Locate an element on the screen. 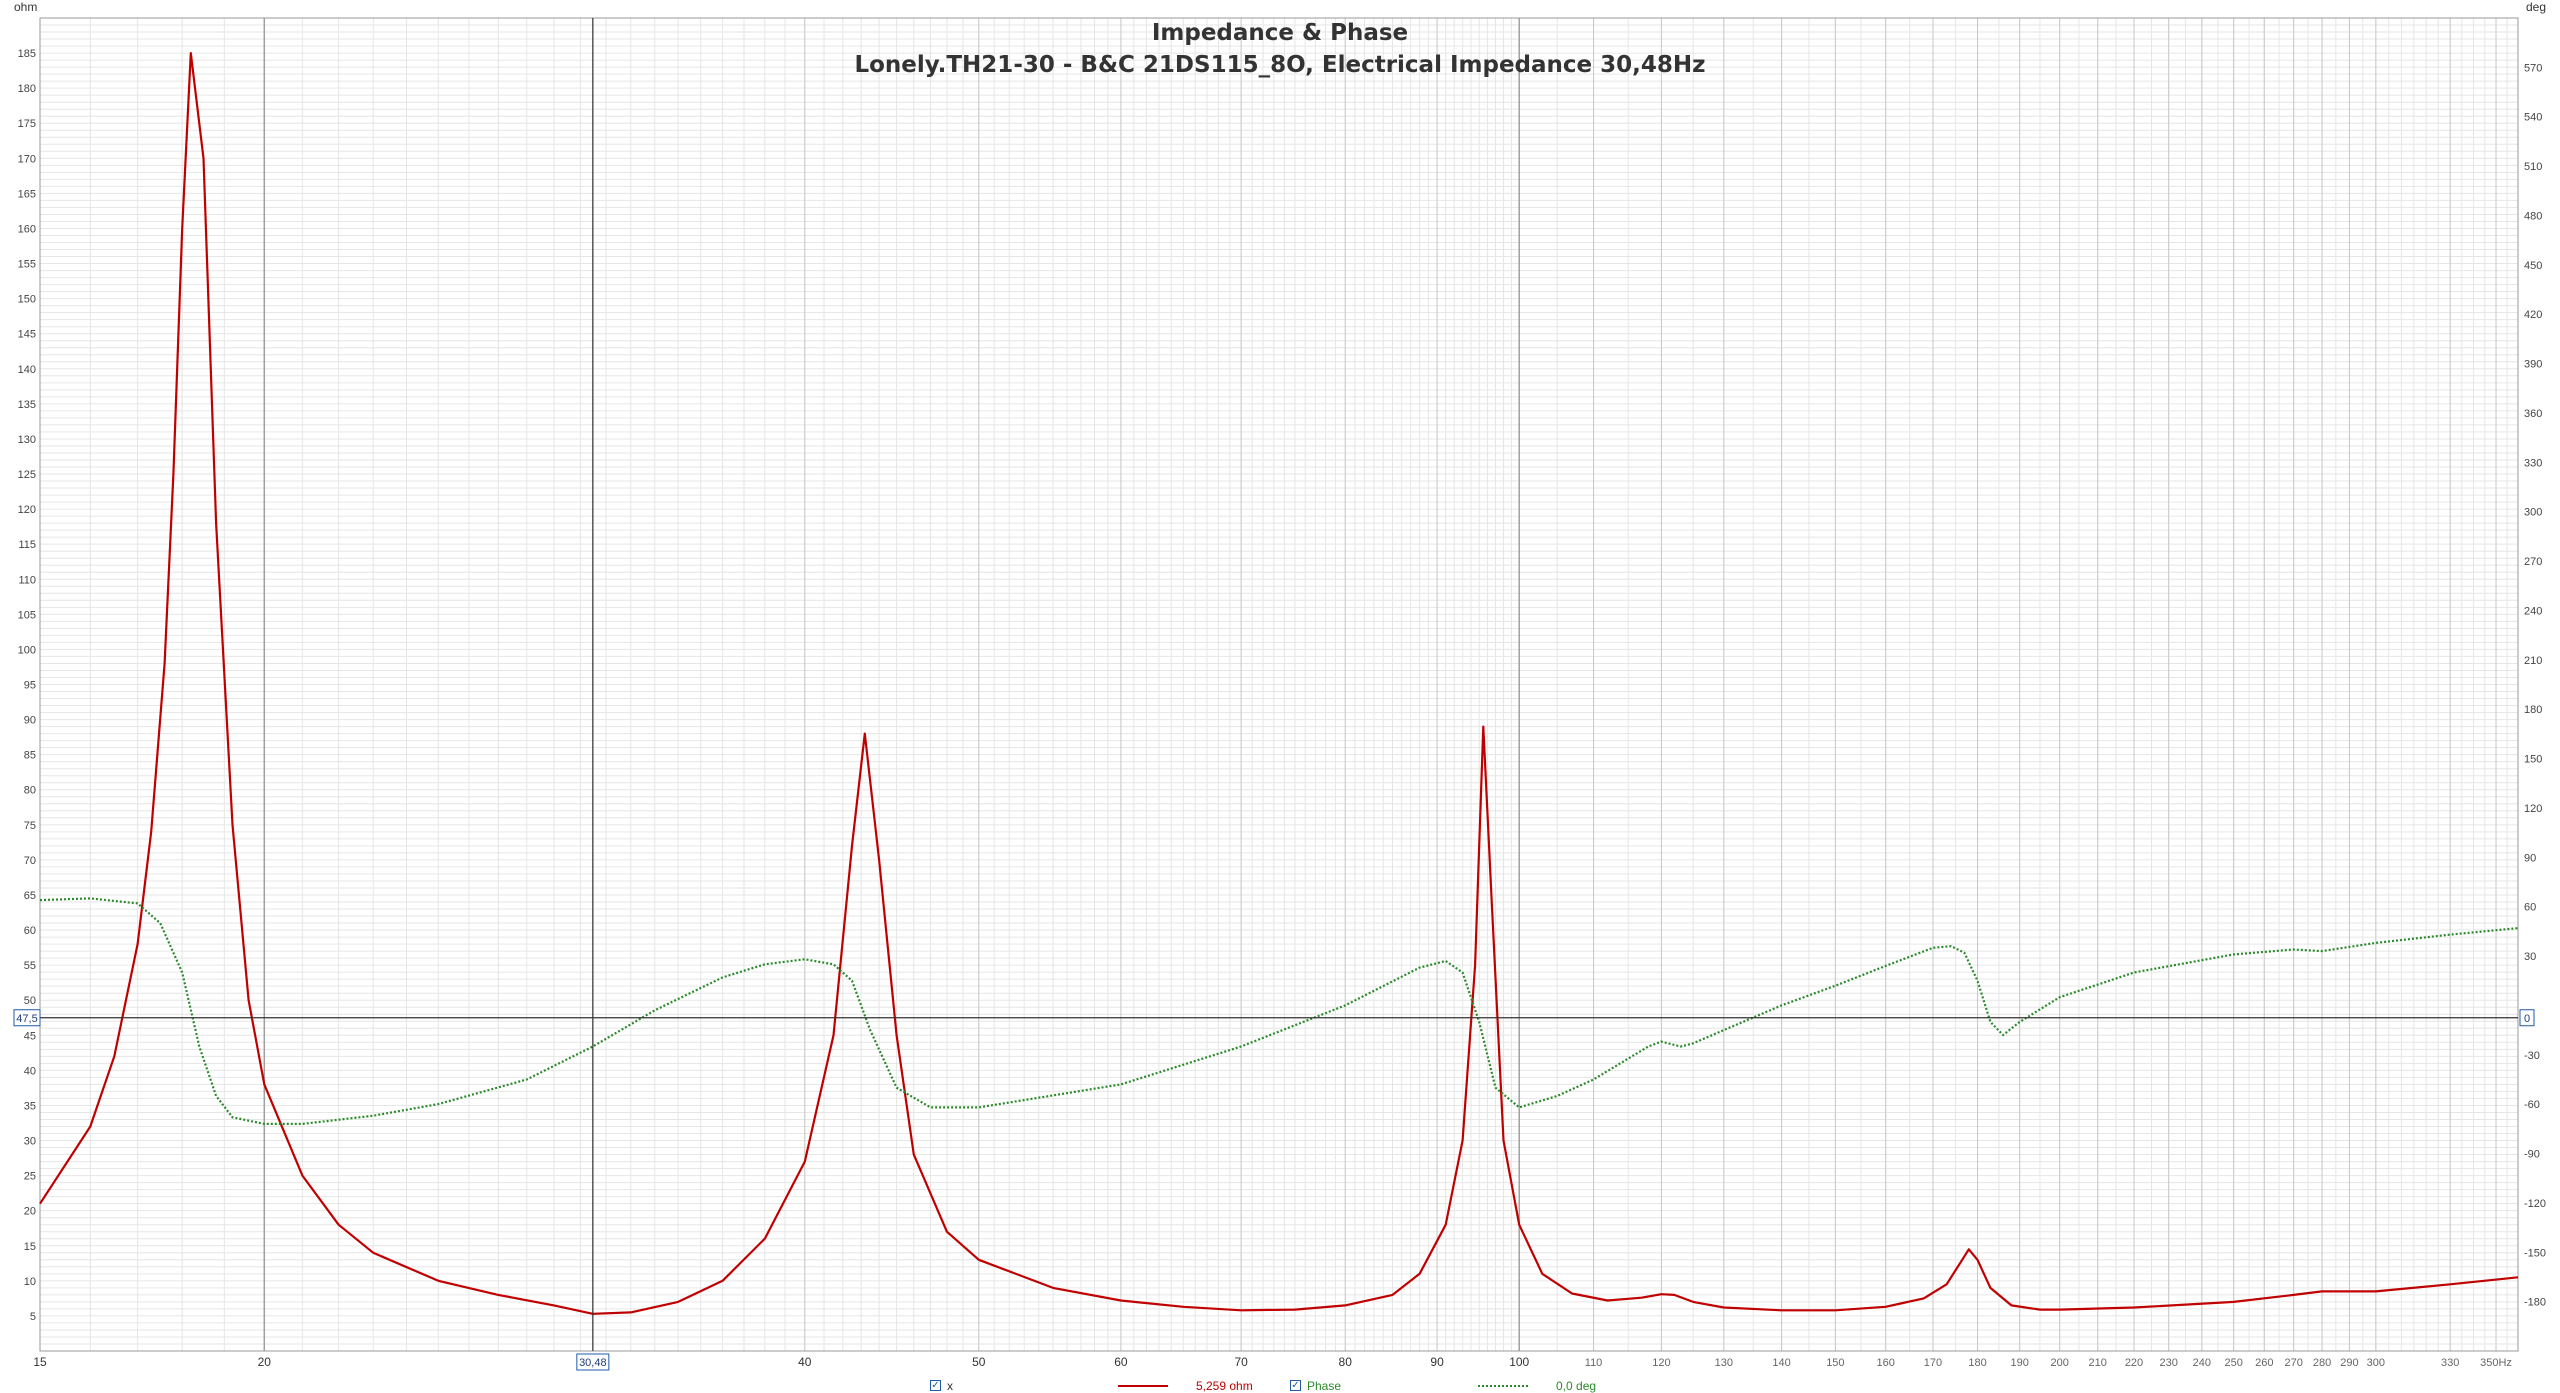  left-tick-label: 15 is located at coordinates (30, 1247).